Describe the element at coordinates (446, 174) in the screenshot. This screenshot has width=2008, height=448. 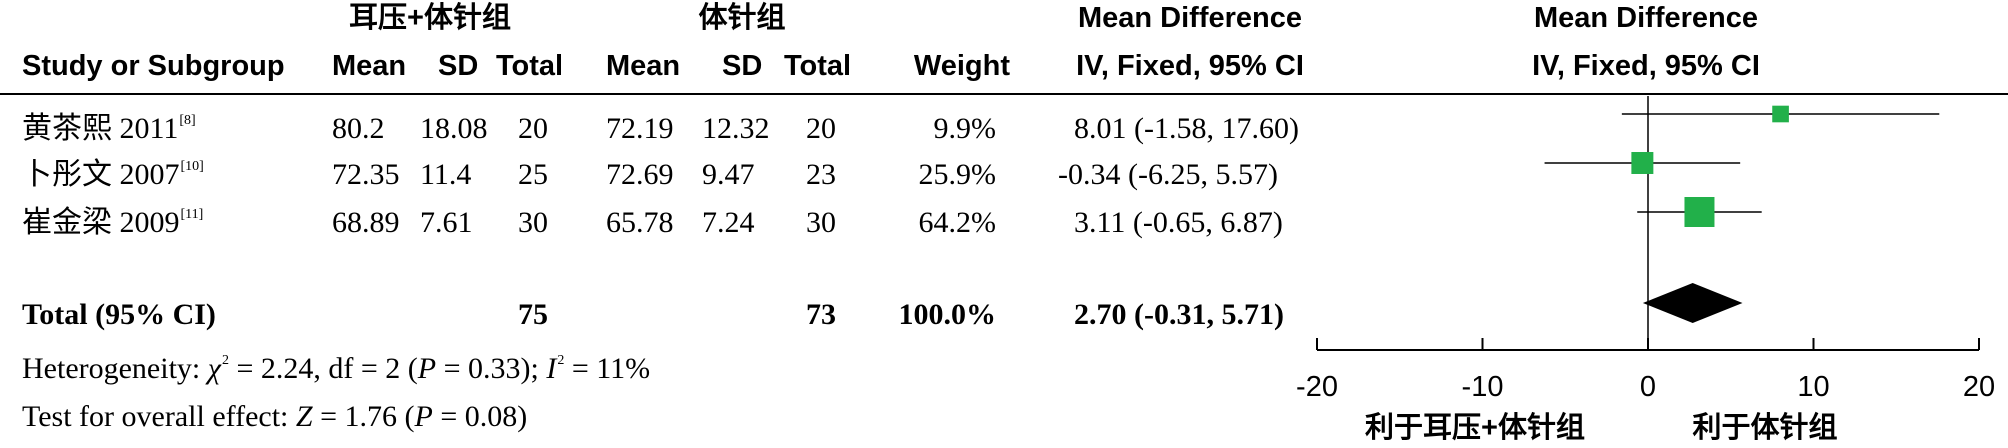
I see `study-sd1: 11.4` at that location.